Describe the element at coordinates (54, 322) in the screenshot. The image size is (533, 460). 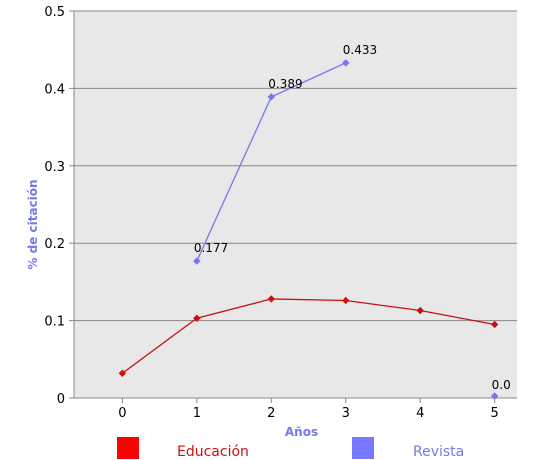
I see `y-tick-label: 0.1` at that location.